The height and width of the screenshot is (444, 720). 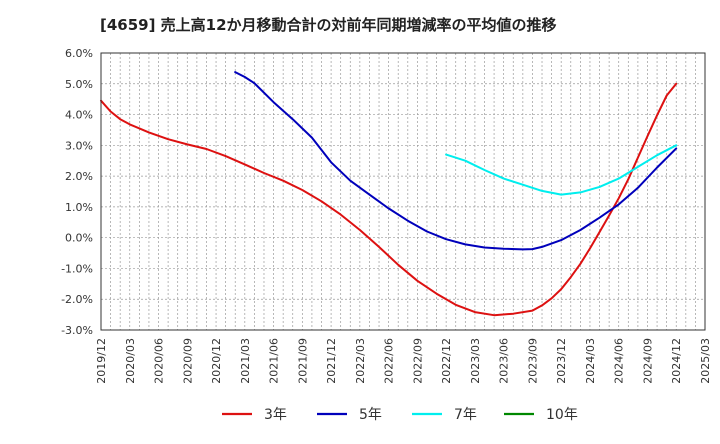 What do you see at coordinates (647, 361) in the screenshot?
I see `x-tick-label: 2024/09` at bounding box center [647, 361].